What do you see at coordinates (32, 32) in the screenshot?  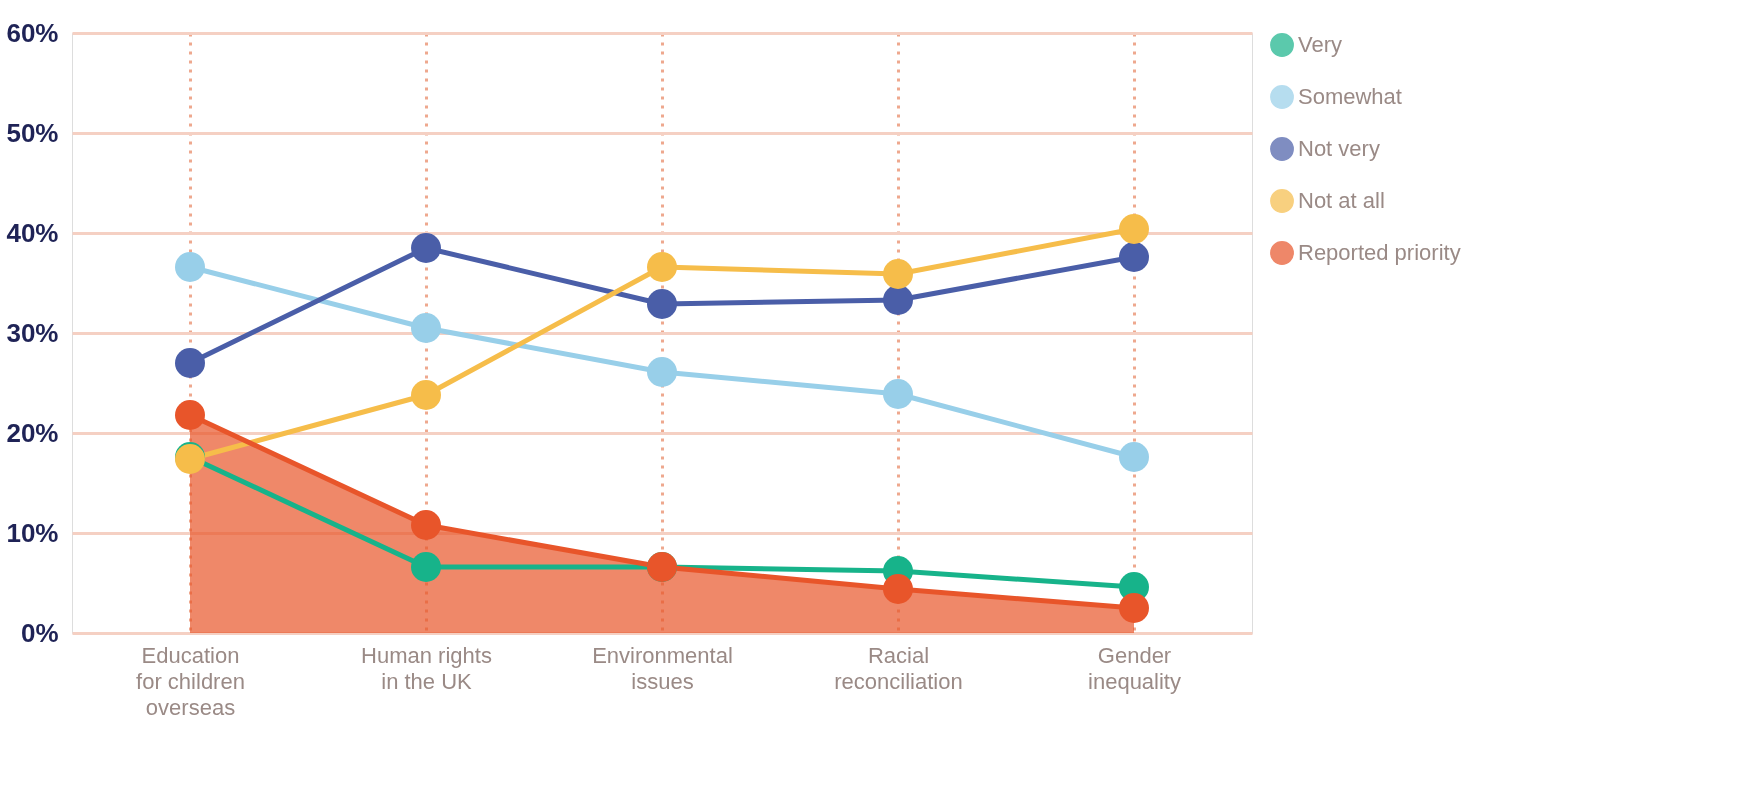 I see `y-tick-label: 60%` at bounding box center [32, 32].